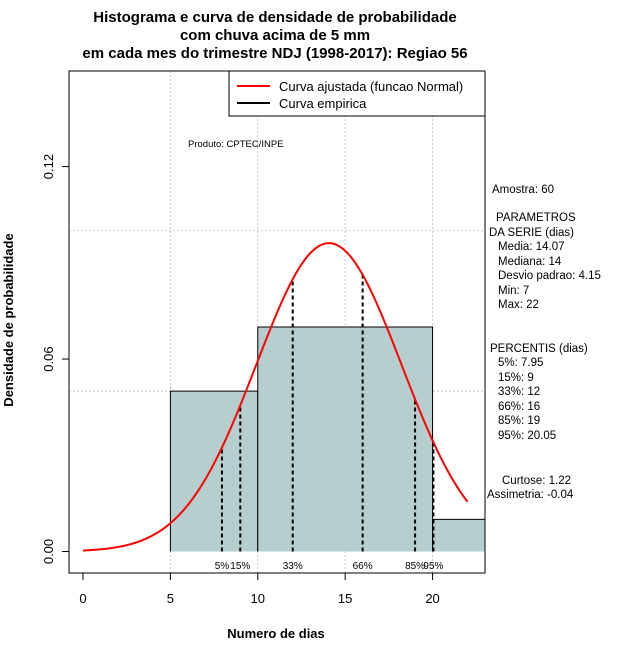  Describe the element at coordinates (48, 166) in the screenshot. I see `y-tick-label: 0.12` at that location.